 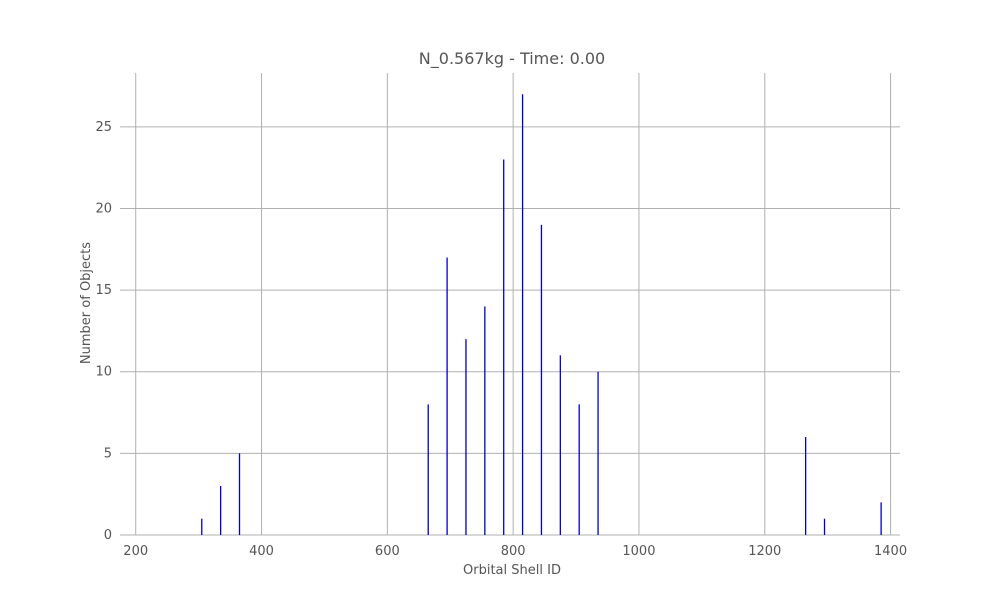 I want to click on x-tick-label: 1400, so click(x=890, y=551).